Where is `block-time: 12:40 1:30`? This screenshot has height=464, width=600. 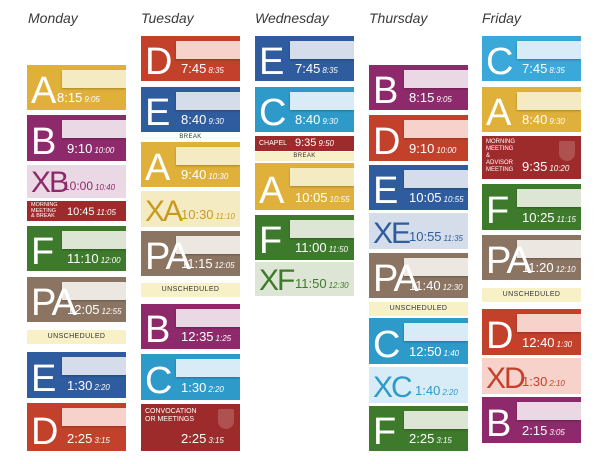 block-time: 12:40 1:30 is located at coordinates (547, 342).